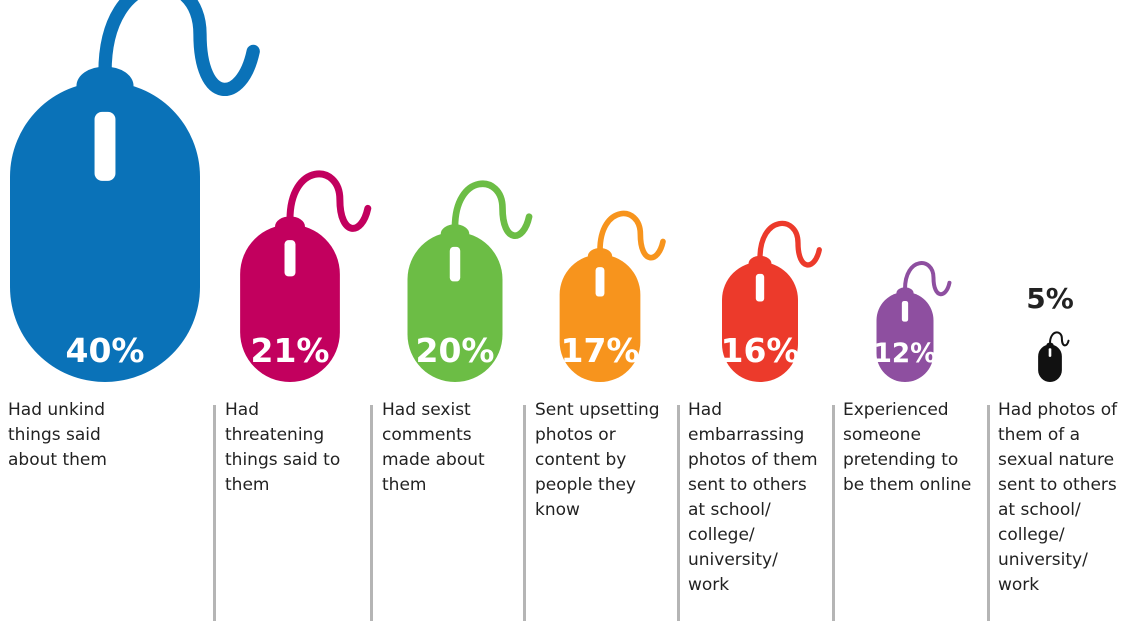 The width and height of the screenshot is (1133, 621). Describe the element at coordinates (57, 435) in the screenshot. I see `category-label: Had unkind things said about them` at that location.